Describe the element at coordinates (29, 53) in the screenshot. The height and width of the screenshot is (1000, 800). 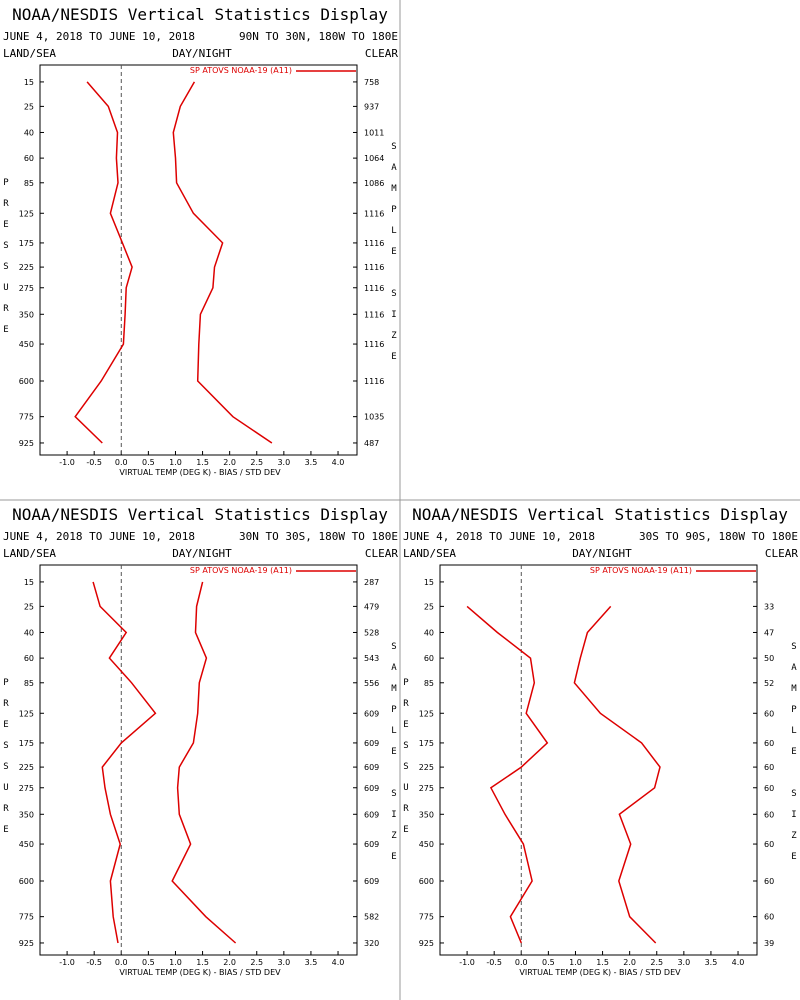
I see `left-label: LAND/SEA` at that location.